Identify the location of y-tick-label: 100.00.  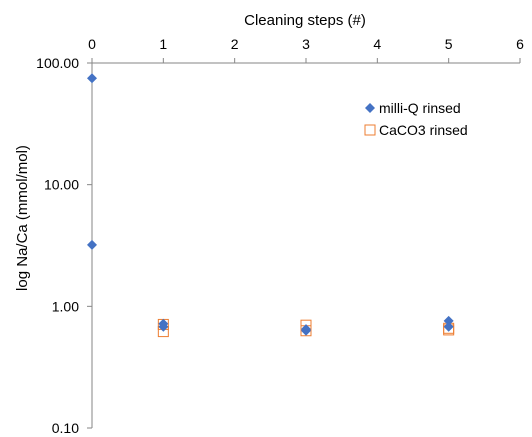
(57, 63).